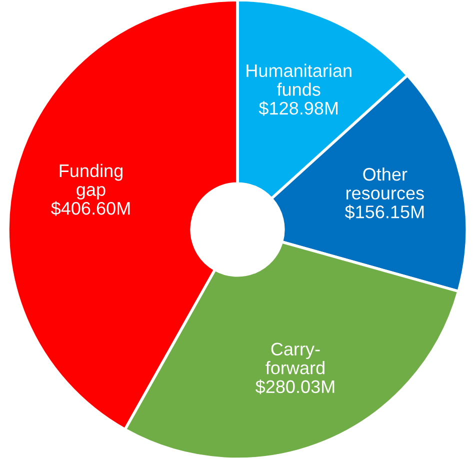  What do you see at coordinates (384, 212) in the screenshot?
I see `data-label: $156.15M` at bounding box center [384, 212].